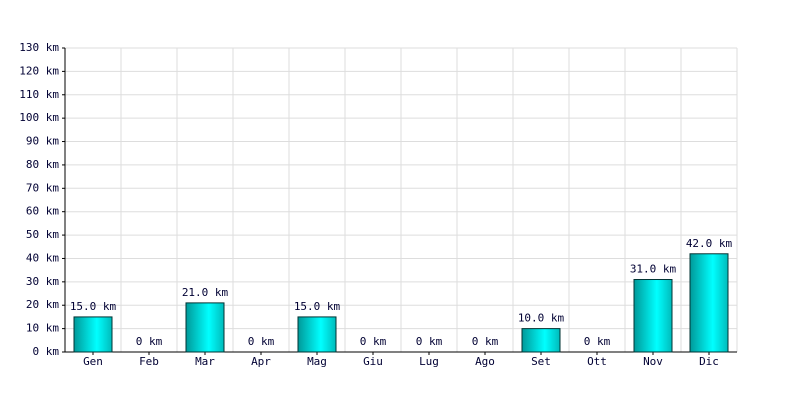  Describe the element at coordinates (653, 269) in the screenshot. I see `data-label: 31.0 km` at that location.